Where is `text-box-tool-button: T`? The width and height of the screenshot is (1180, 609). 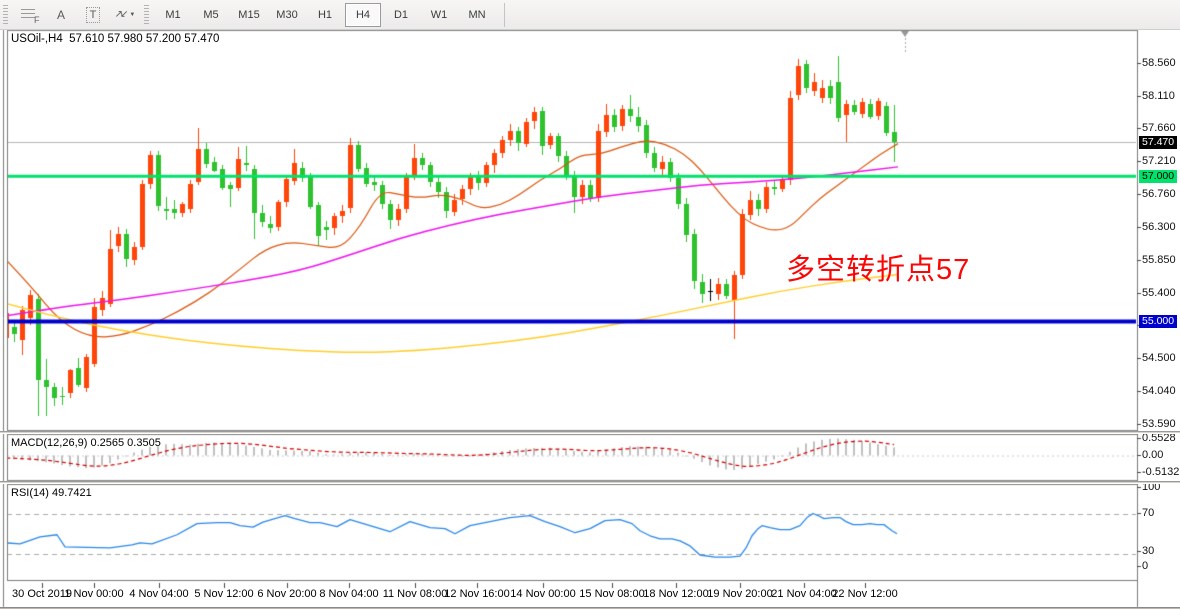 text-box-tool-button: T is located at coordinates (93, 15).